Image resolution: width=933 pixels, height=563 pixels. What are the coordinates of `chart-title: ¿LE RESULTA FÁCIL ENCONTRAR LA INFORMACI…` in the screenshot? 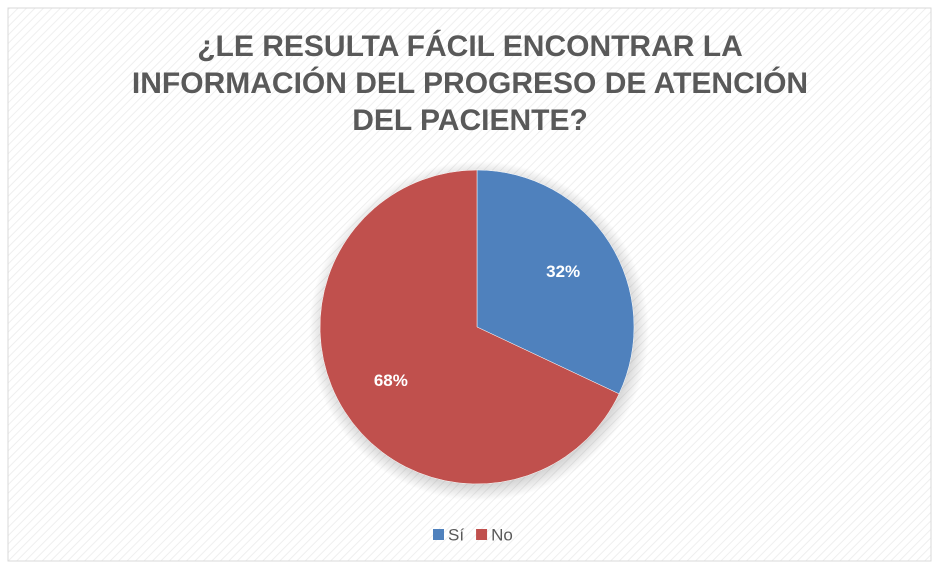 It's located at (470, 83).